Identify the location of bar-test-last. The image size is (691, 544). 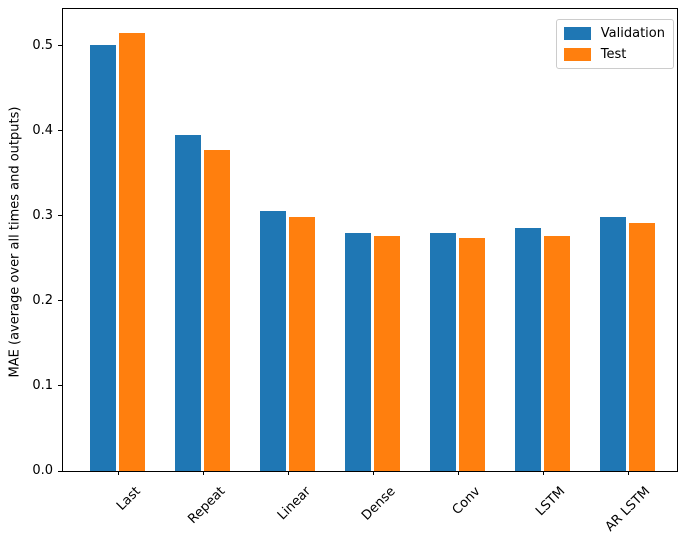
(132, 251).